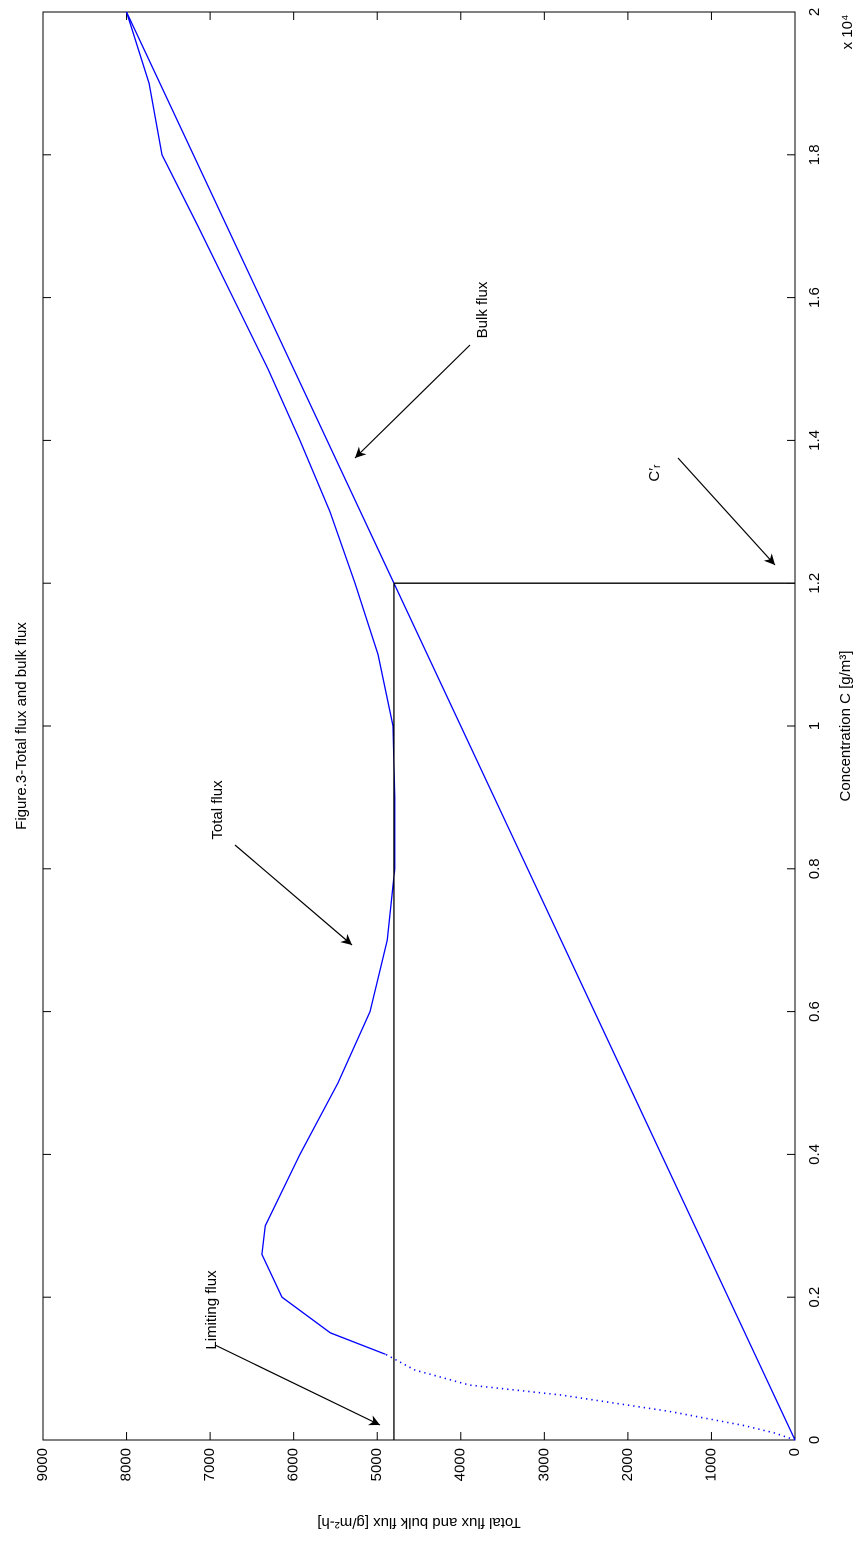 The width and height of the screenshot is (866, 1552). I want to click on y-tick-label: 9000, so click(42, 1464).